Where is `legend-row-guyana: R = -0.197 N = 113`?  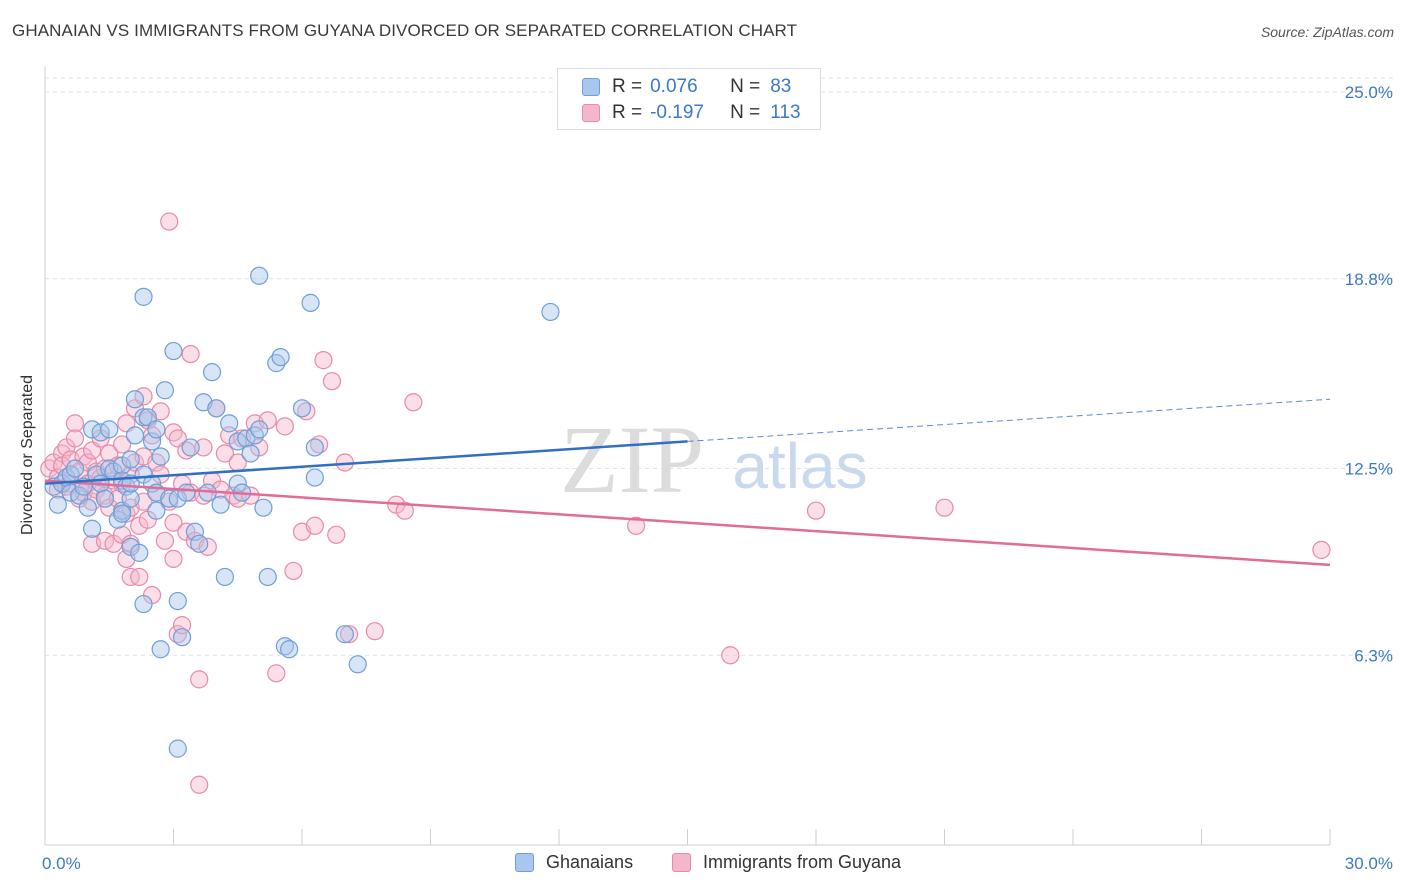 legend-row-guyana: R = -0.197 N = 113 is located at coordinates (691, 113).